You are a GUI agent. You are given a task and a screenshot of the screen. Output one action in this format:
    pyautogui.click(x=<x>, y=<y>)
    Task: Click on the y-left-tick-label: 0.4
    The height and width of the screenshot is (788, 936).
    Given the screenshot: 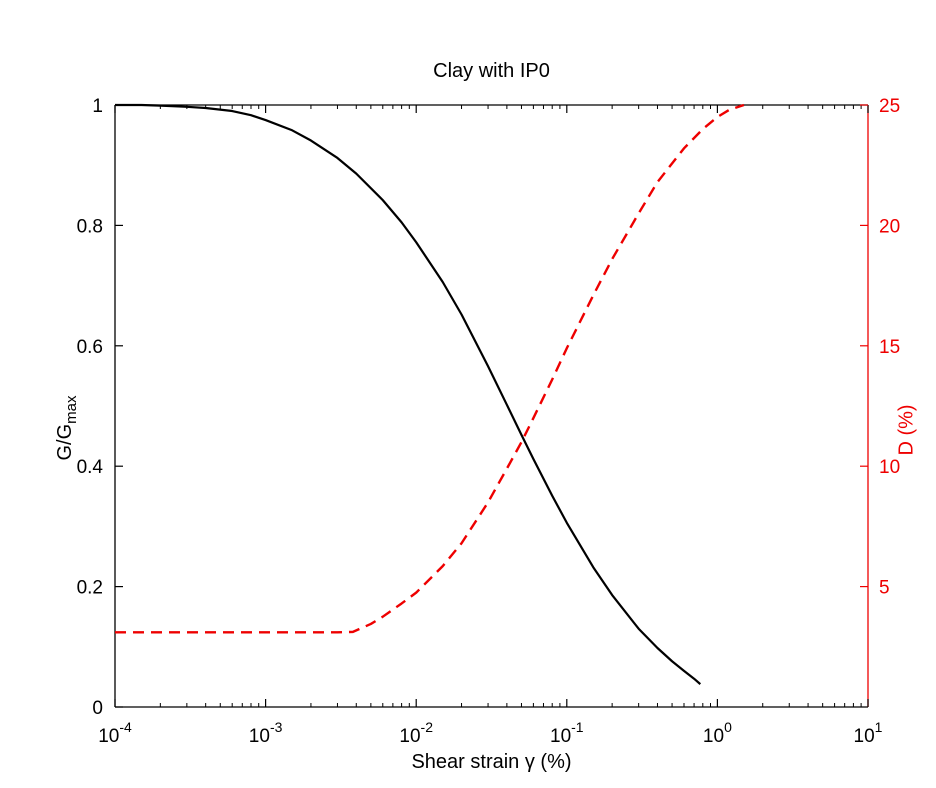 What is the action you would take?
    pyautogui.click(x=90, y=467)
    